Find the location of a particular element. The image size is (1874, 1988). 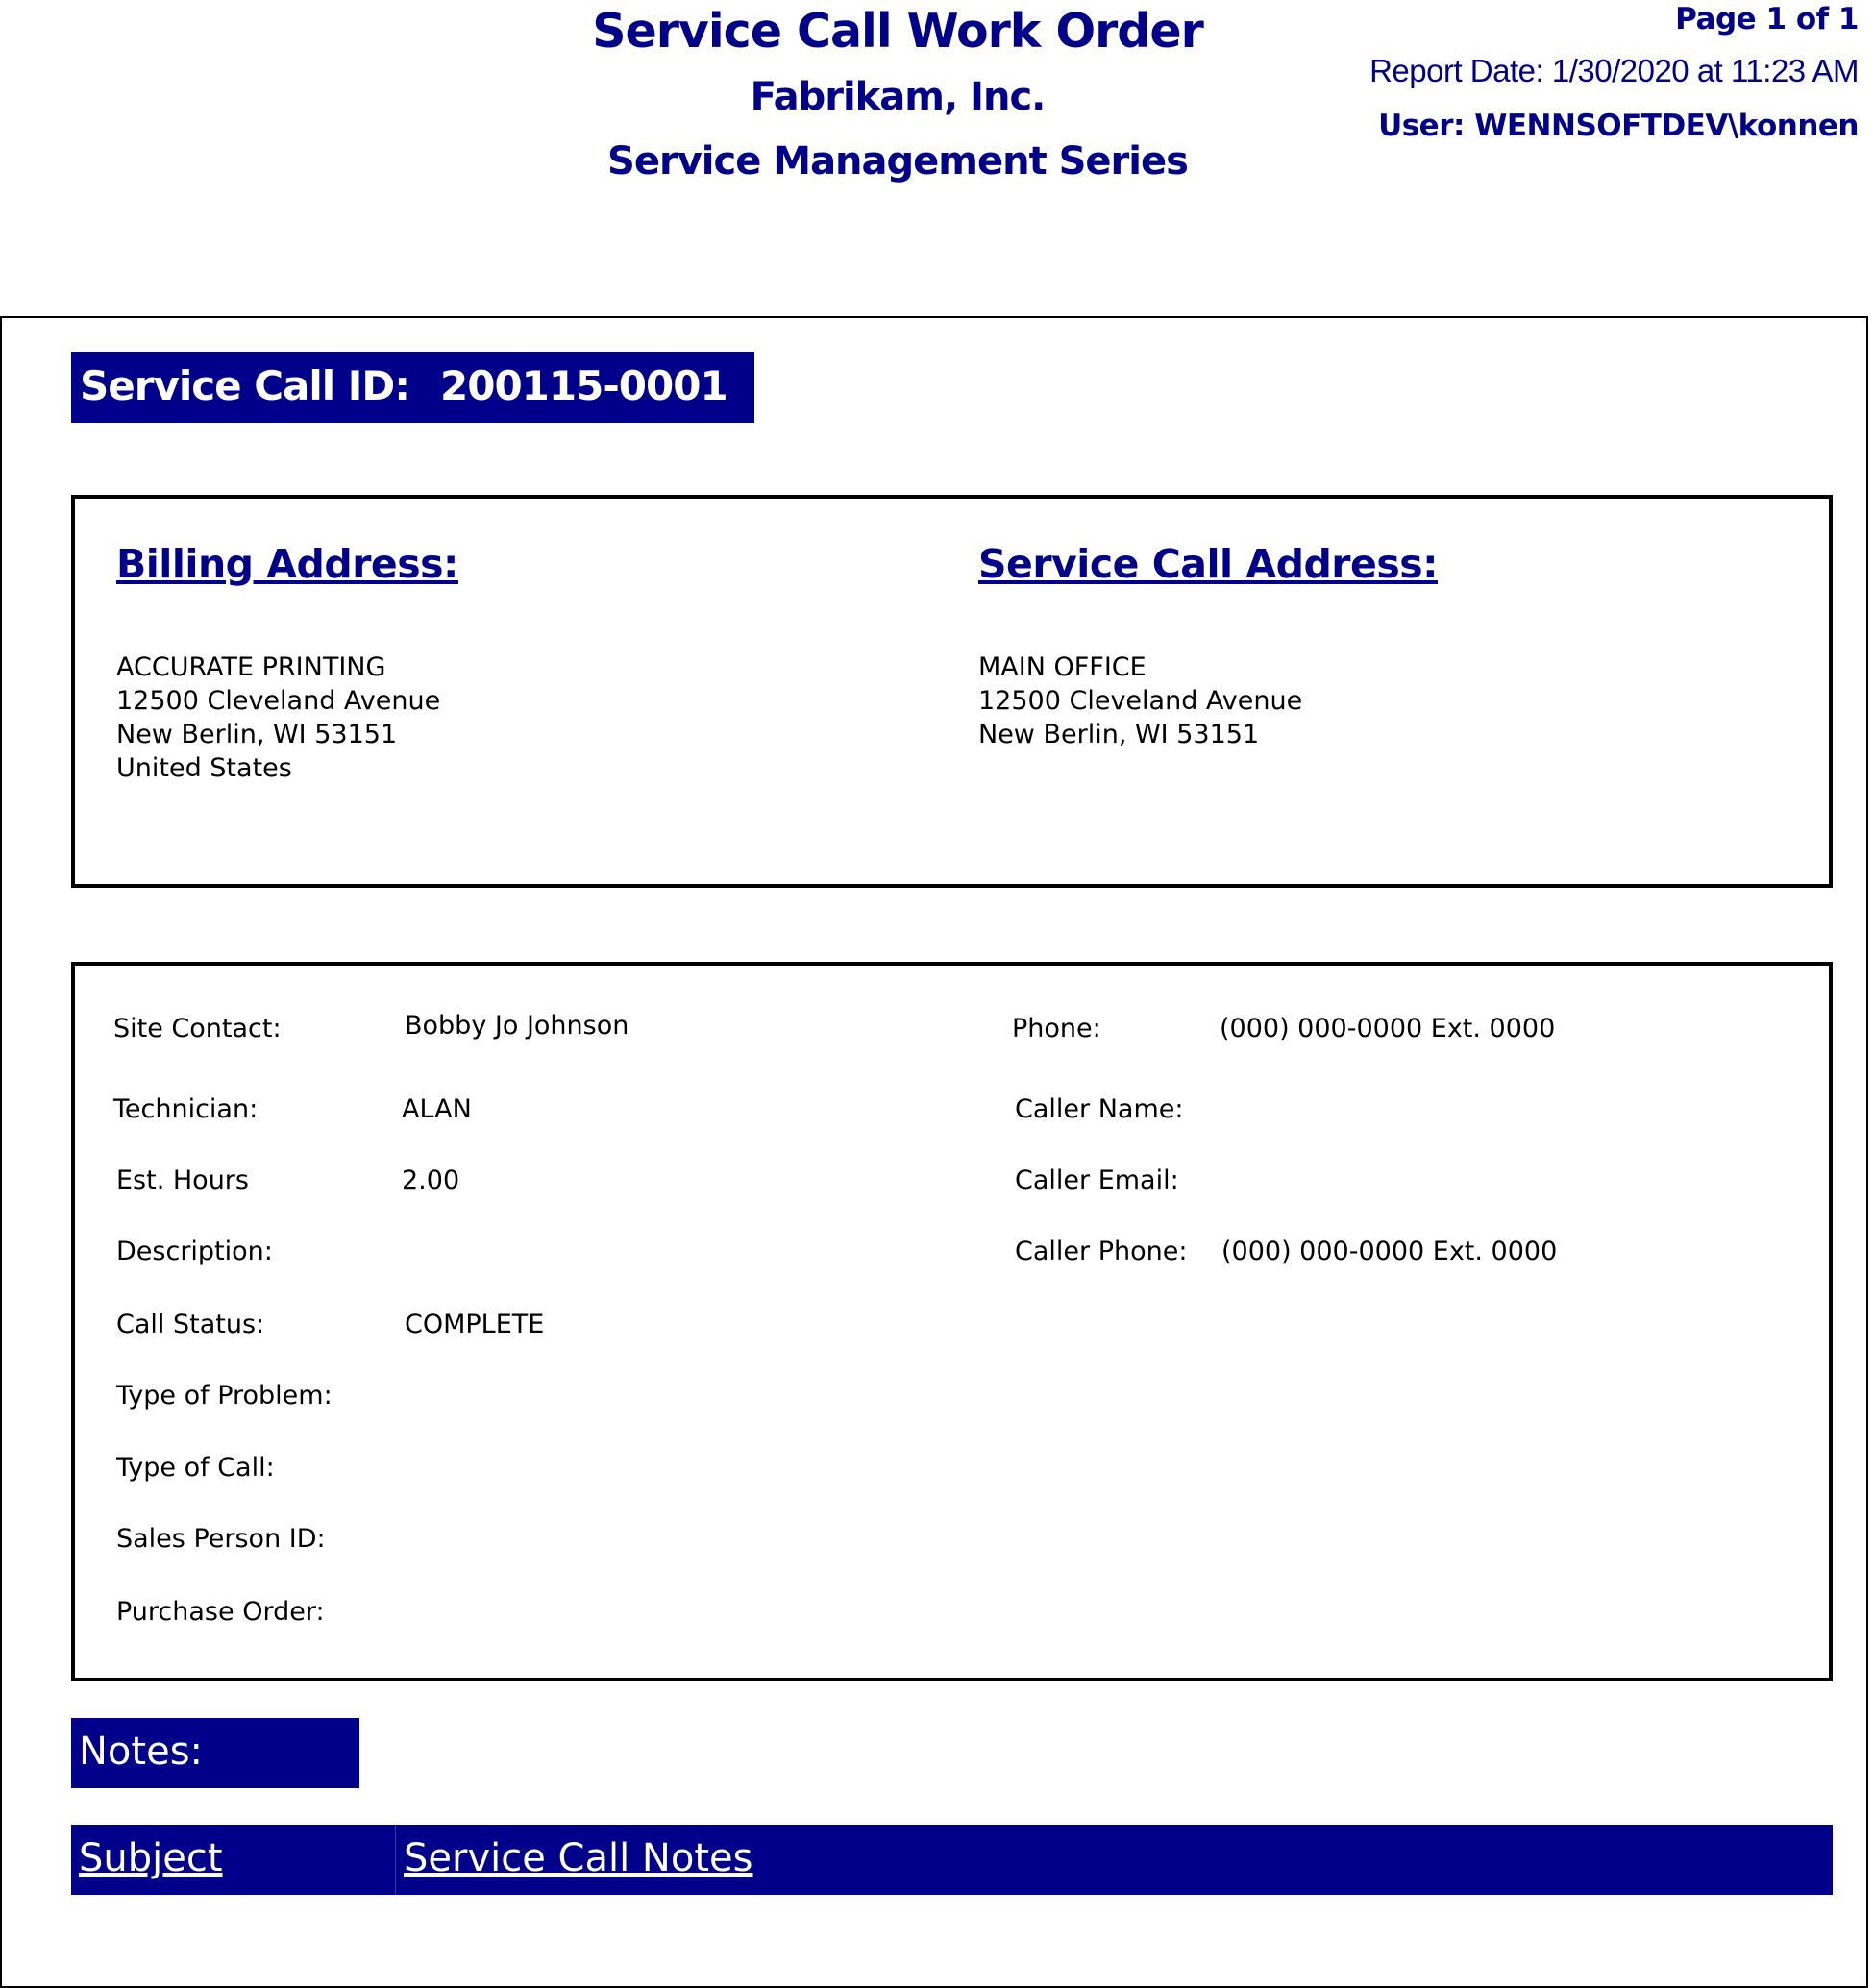

billing-address-line: 12500 Cleveland Avenue is located at coordinates (278, 701).